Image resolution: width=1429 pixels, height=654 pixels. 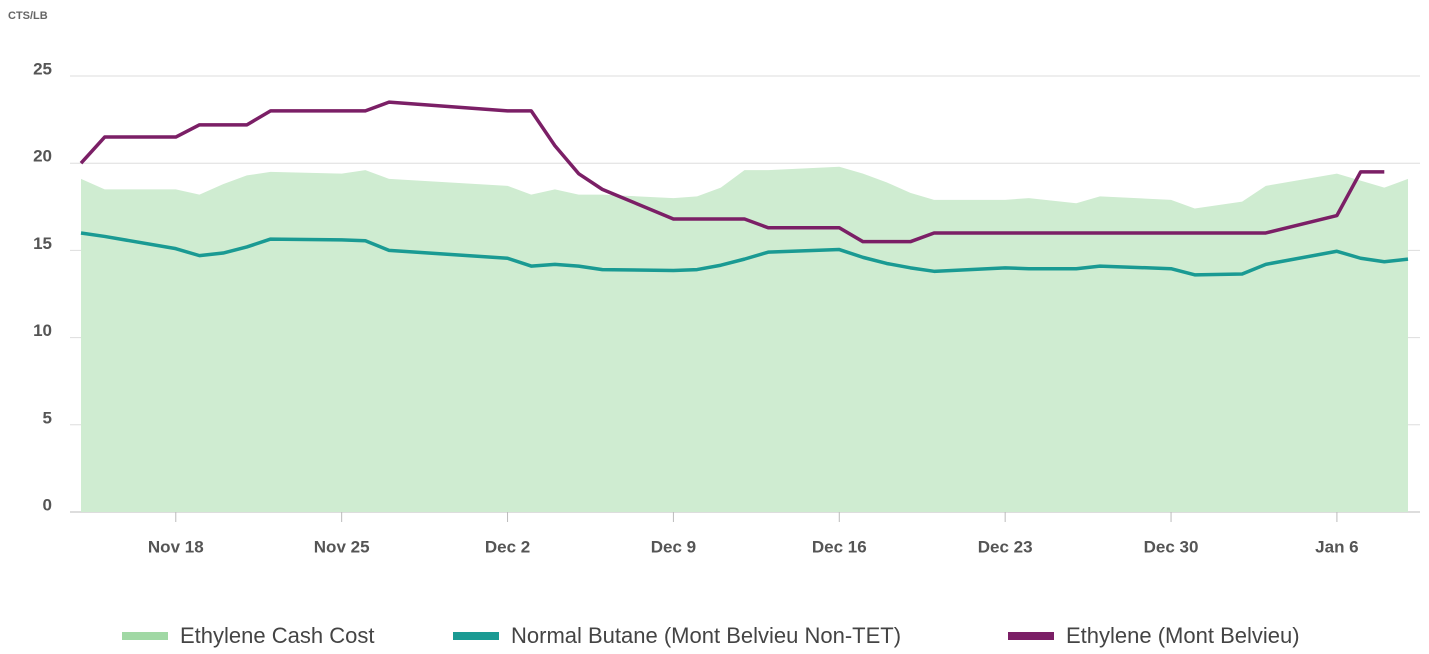 What do you see at coordinates (42, 68) in the screenshot?
I see `y-tick-label: 25` at bounding box center [42, 68].